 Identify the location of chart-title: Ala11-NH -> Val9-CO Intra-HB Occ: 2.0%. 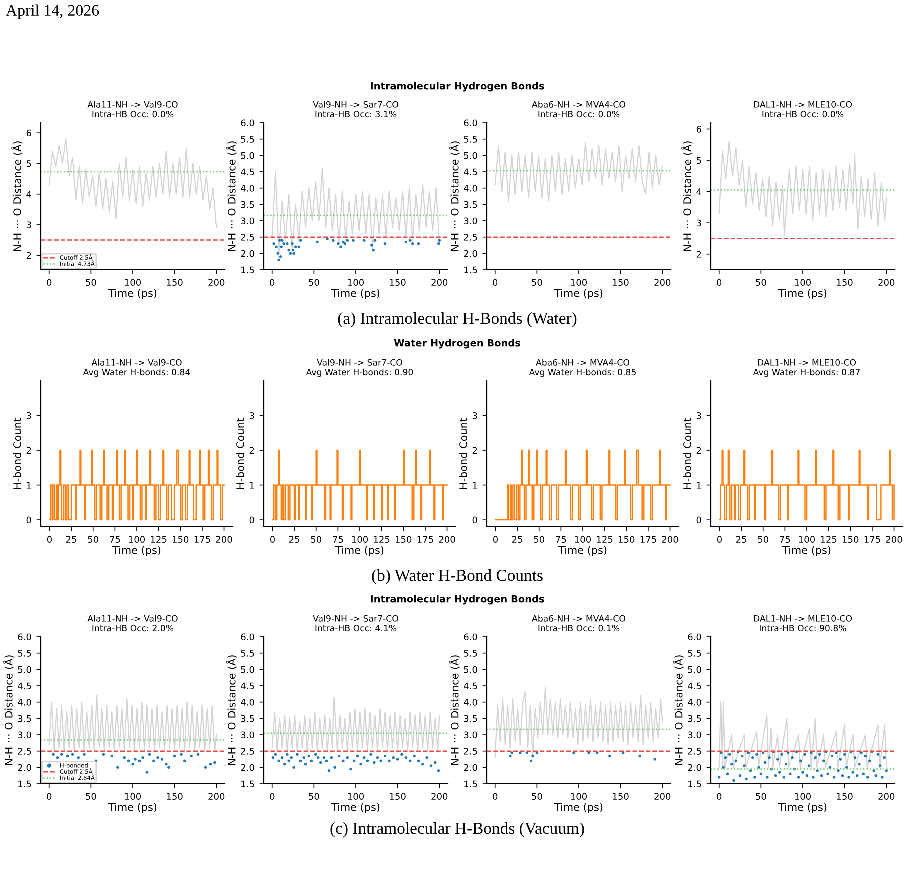
(133, 623).